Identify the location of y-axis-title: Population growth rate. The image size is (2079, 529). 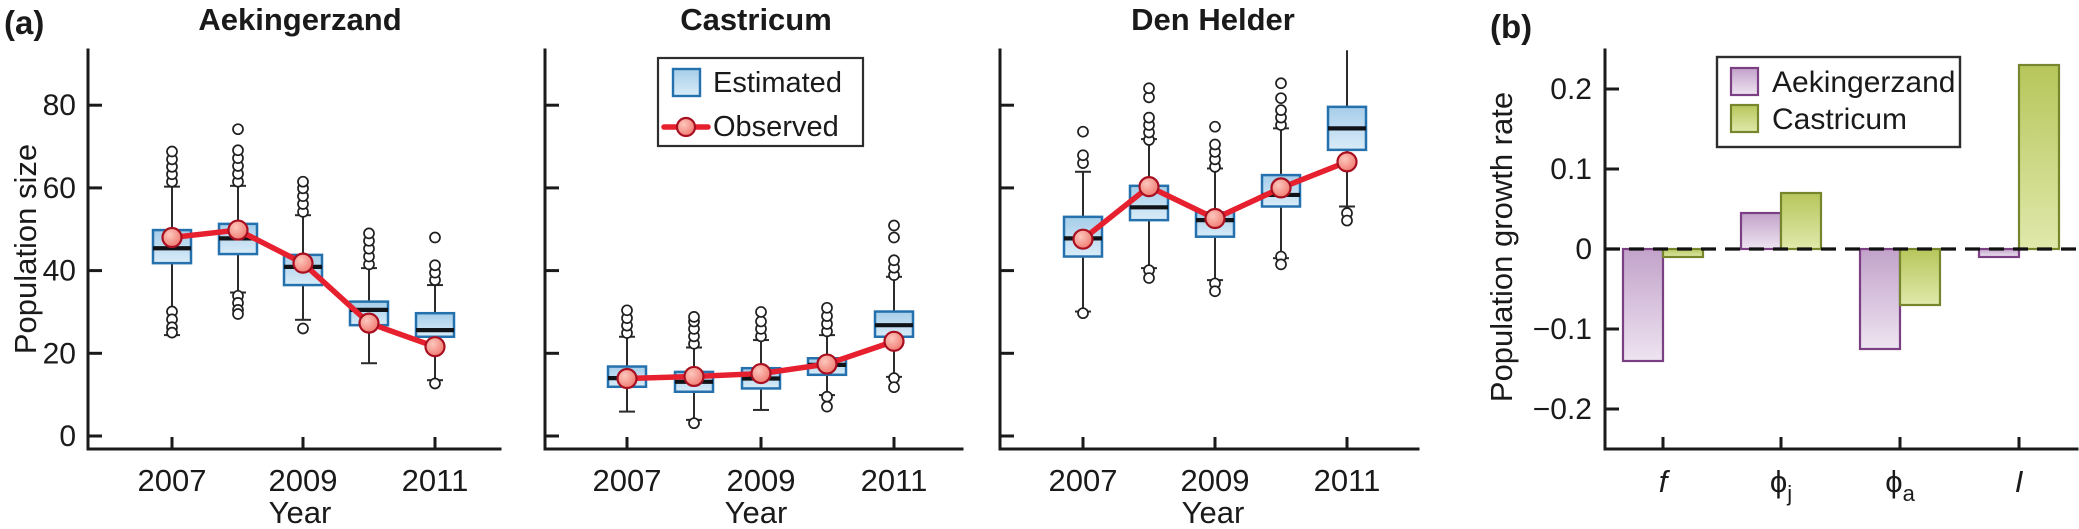
(1501, 247).